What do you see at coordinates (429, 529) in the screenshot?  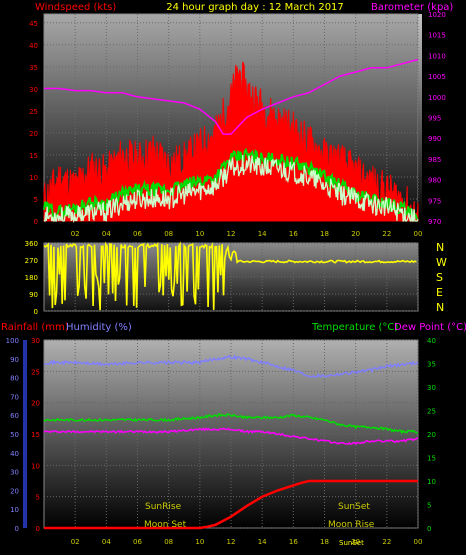 I see `temperature-tick-label: 0` at bounding box center [429, 529].